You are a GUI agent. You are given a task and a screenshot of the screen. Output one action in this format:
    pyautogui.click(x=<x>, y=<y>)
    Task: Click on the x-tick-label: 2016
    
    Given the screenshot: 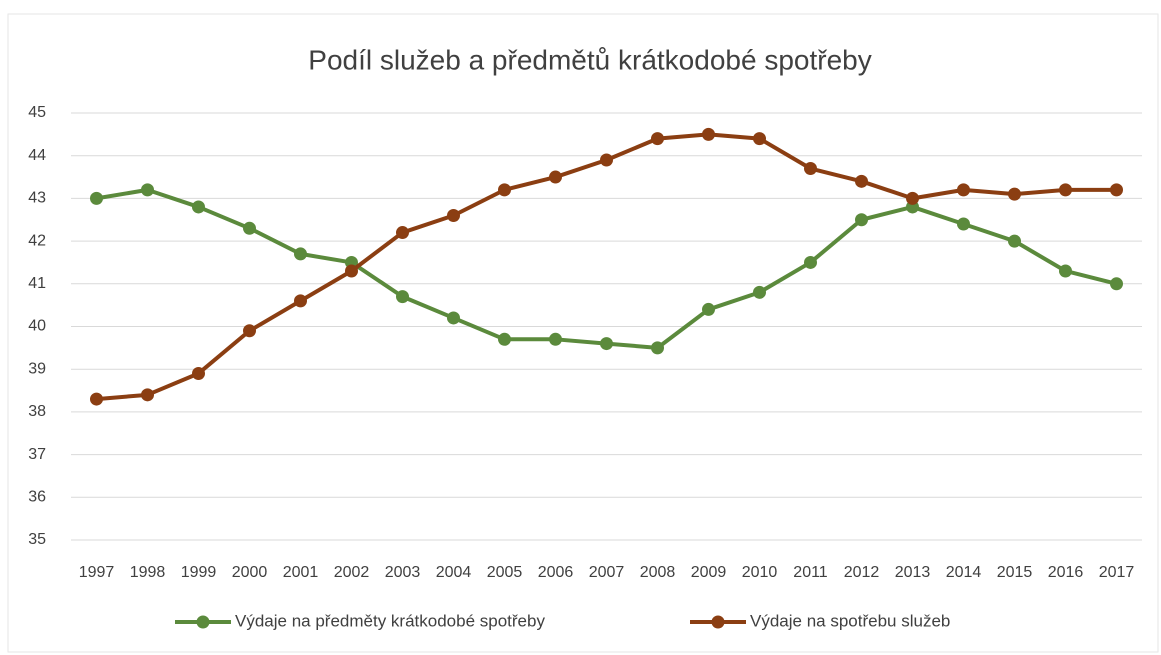 What is the action you would take?
    pyautogui.click(x=1066, y=572)
    